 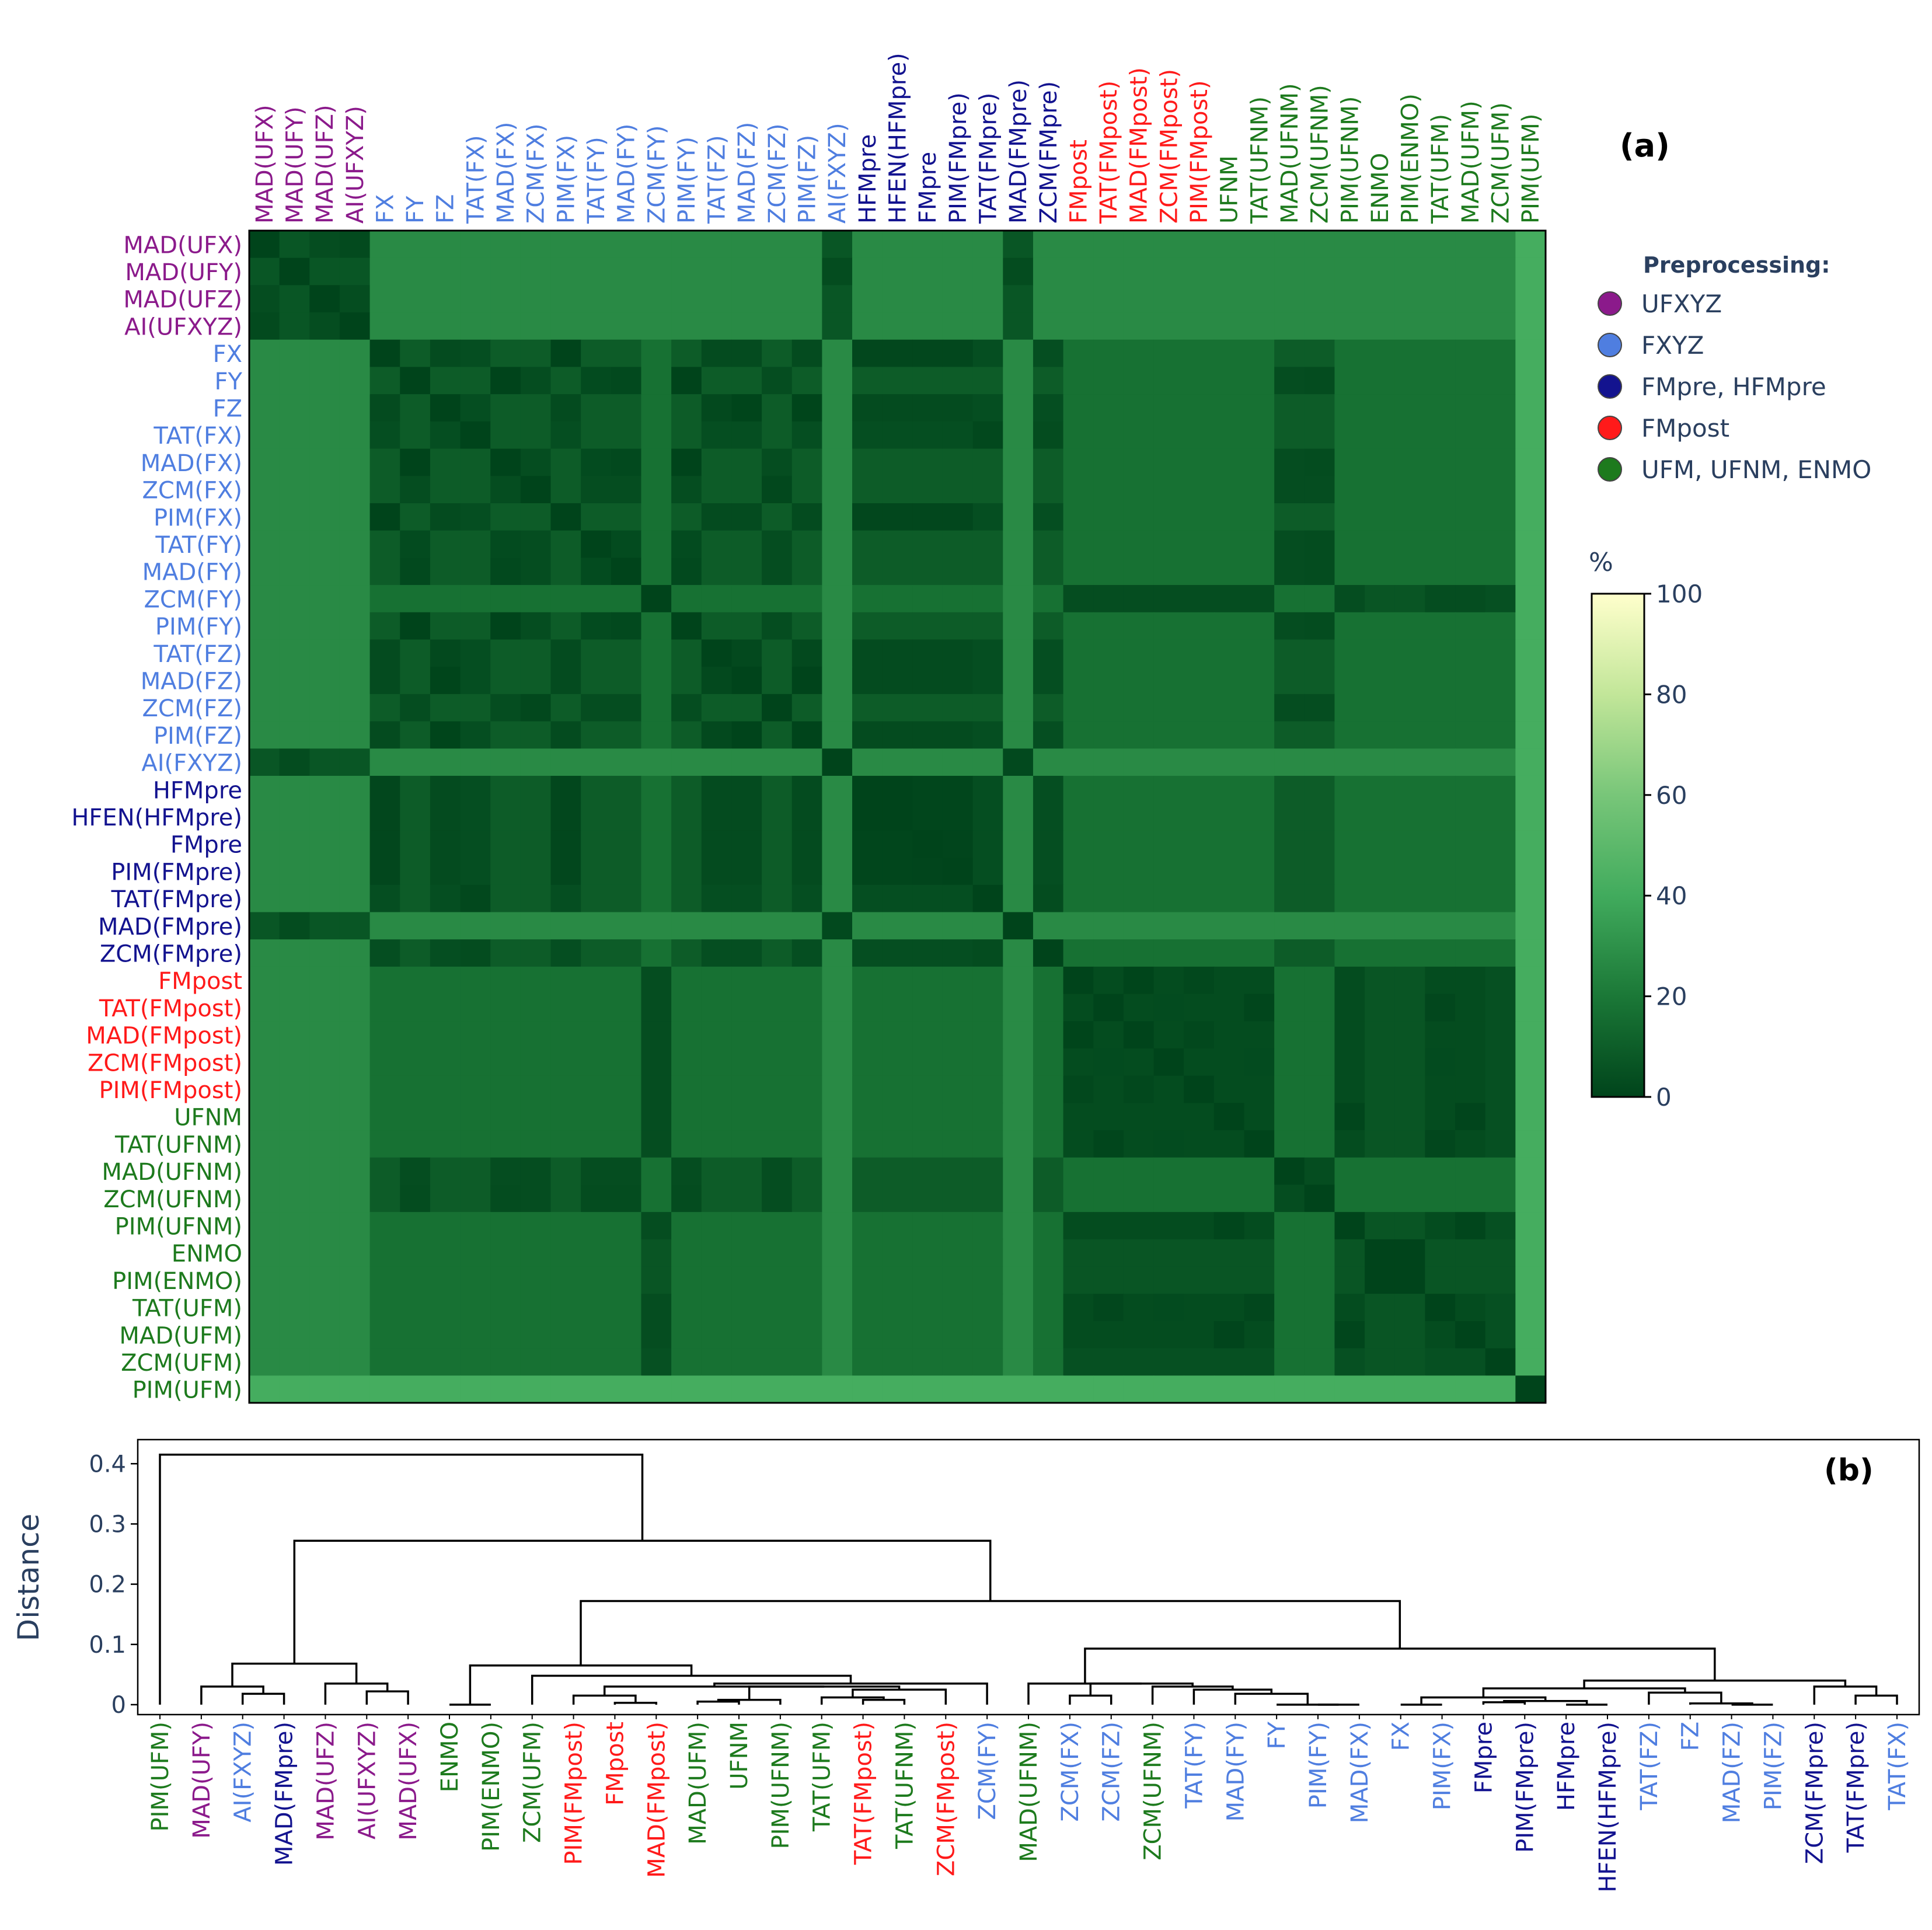 What do you see at coordinates (596, 299) in the screenshot?
I see `heatmap-cell-mad-ufz--tat-fy` at bounding box center [596, 299].